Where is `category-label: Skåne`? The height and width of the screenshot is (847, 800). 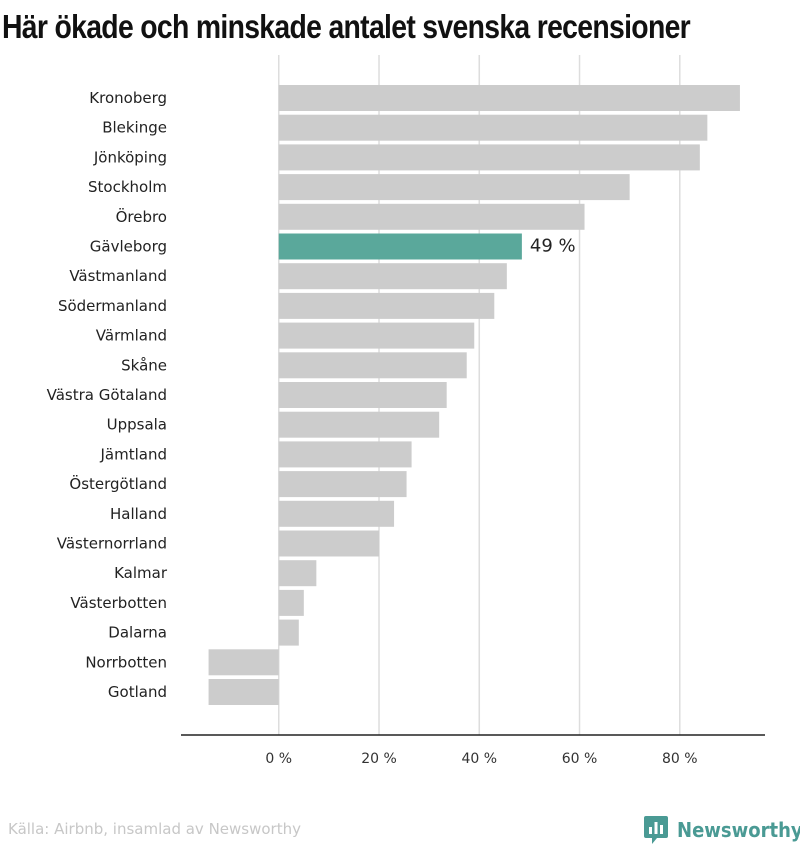
category-label: Skåne is located at coordinates (144, 365).